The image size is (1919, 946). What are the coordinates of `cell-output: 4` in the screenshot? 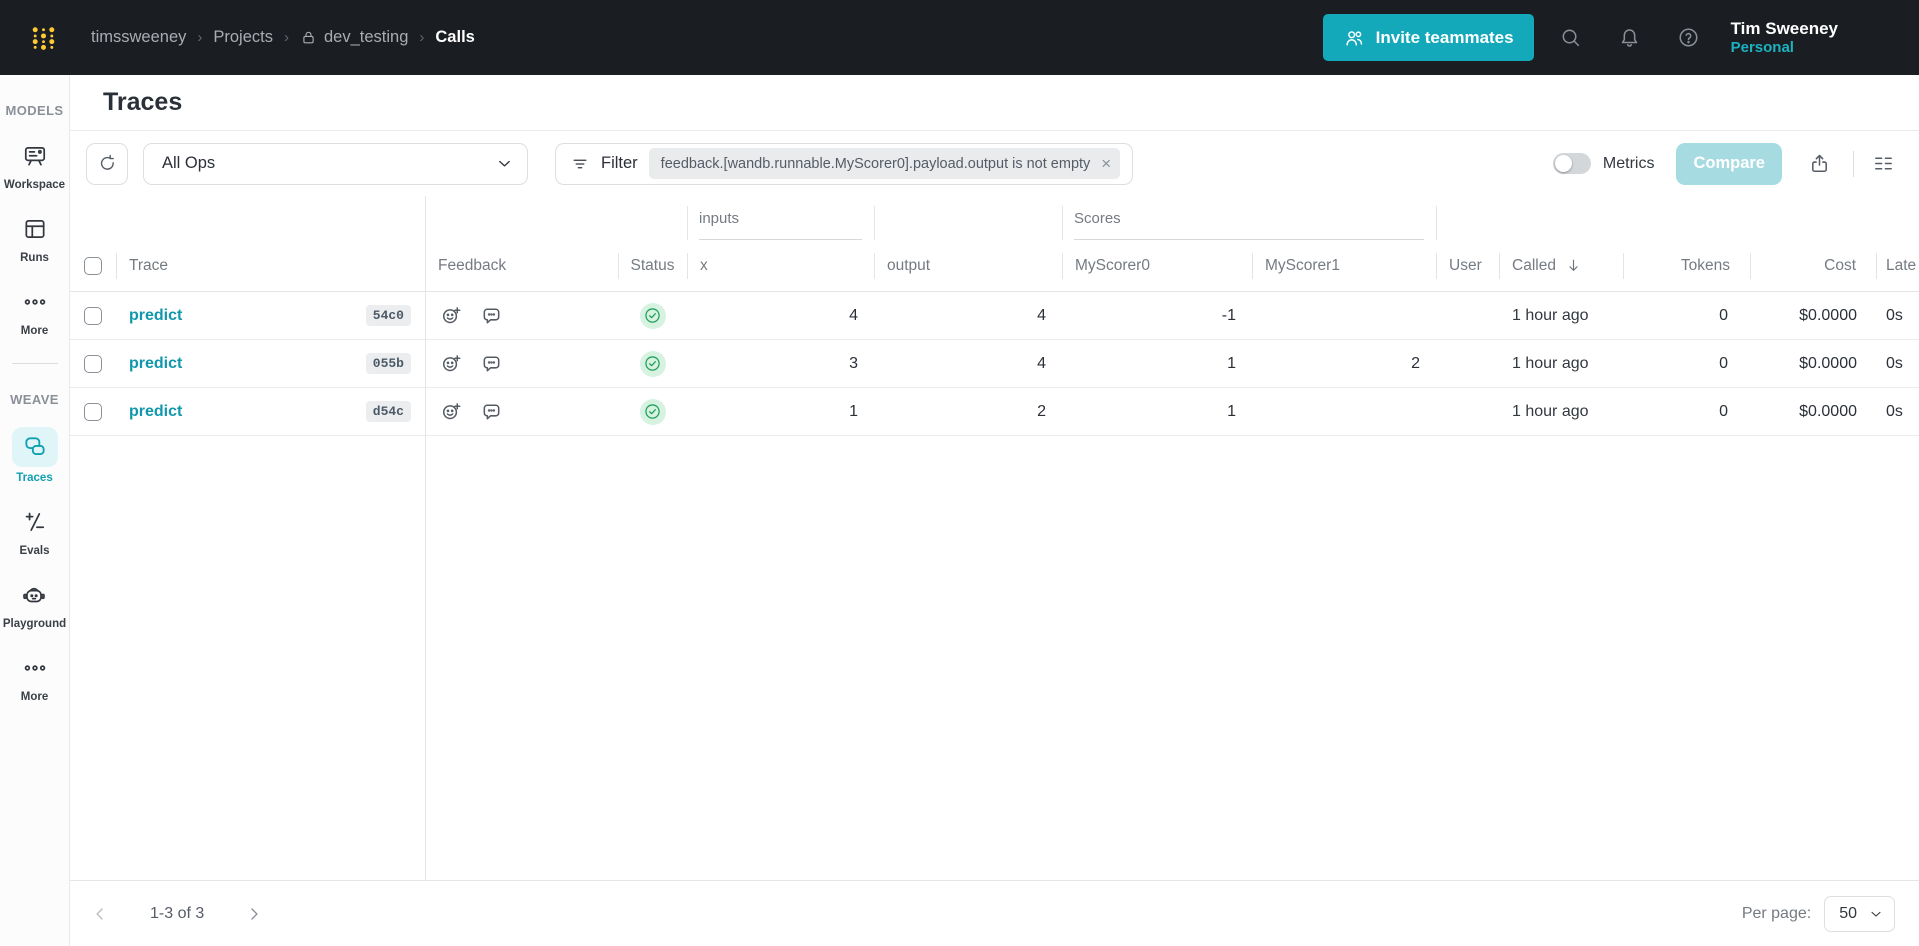 It's located at (1041, 315).